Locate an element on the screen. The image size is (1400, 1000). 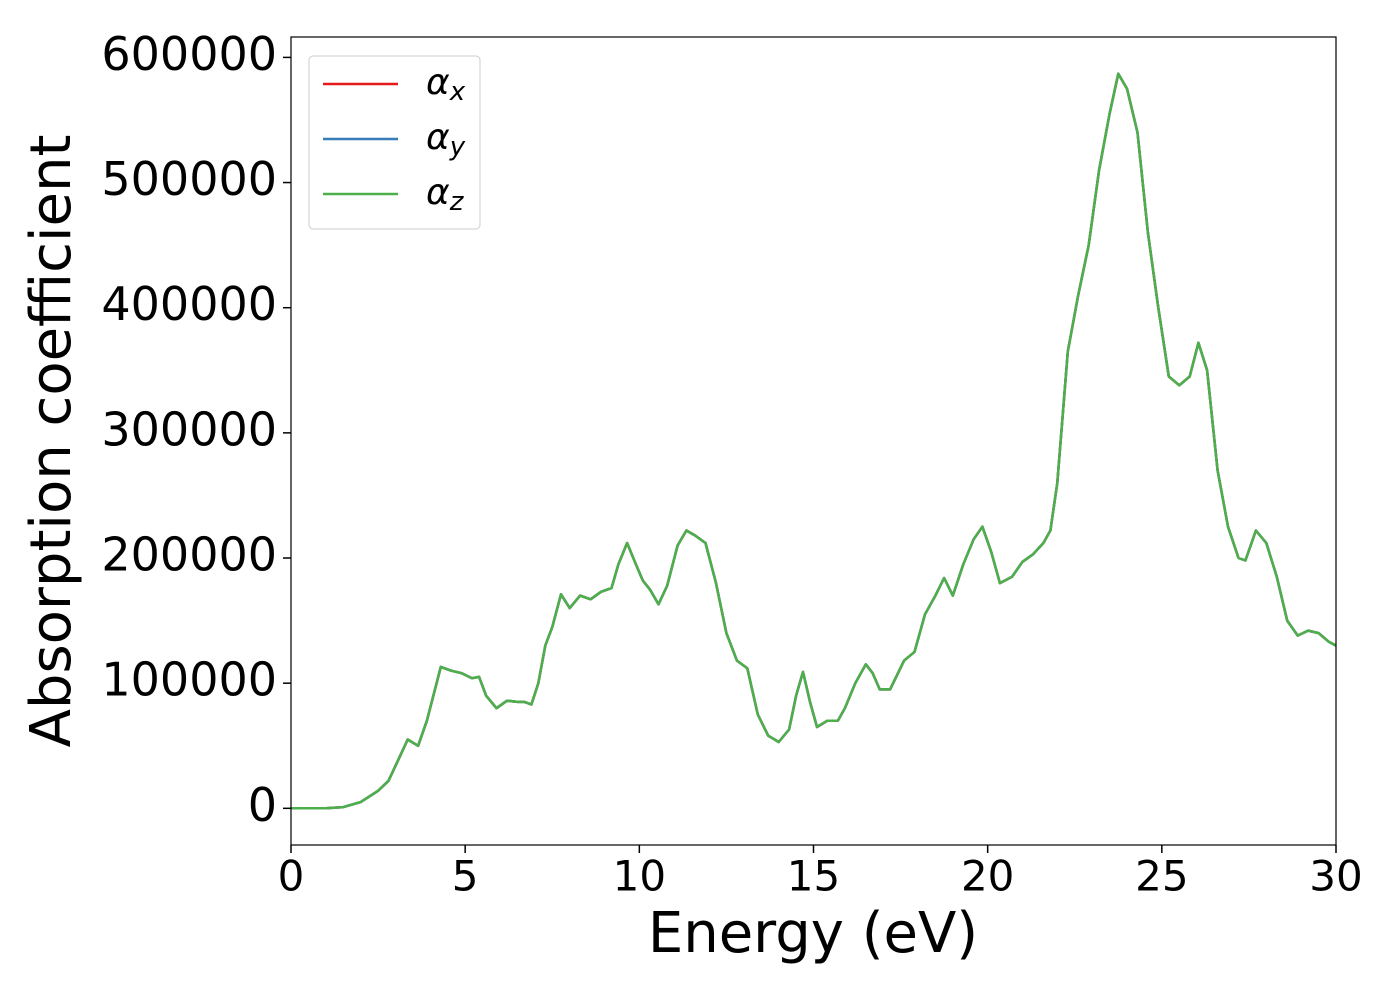
x-tick-label: 5 is located at coordinates (465, 876).